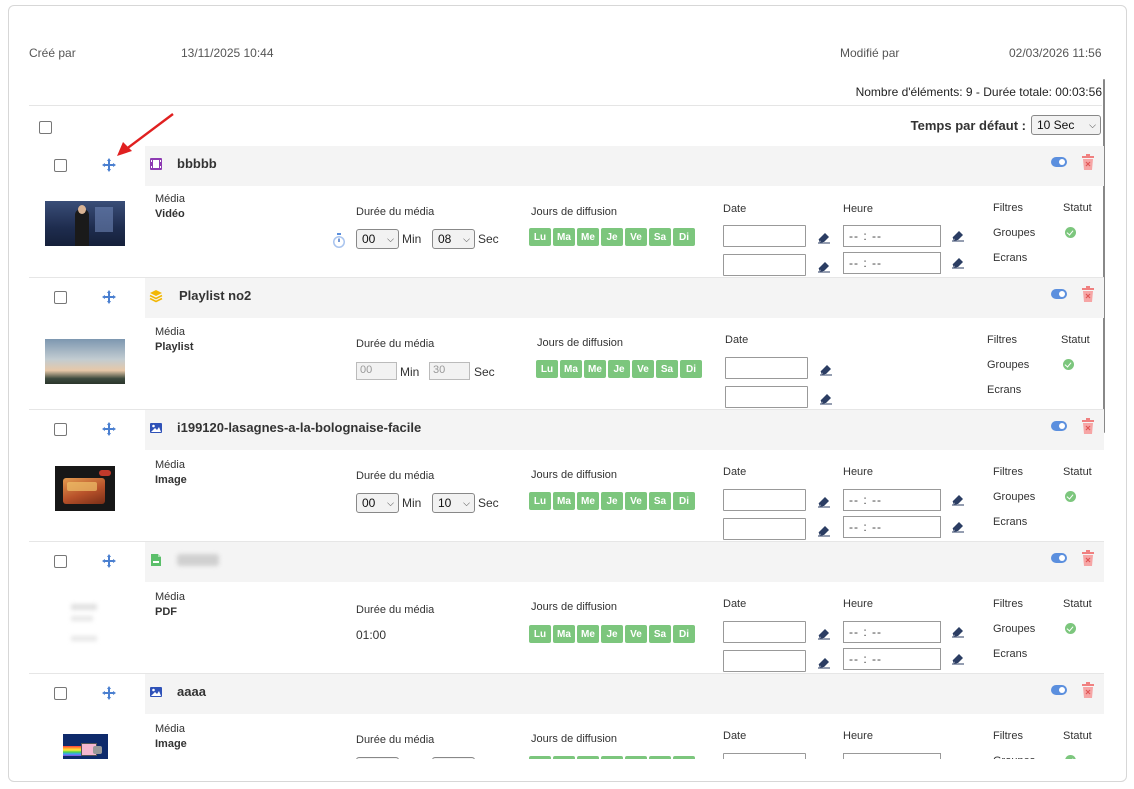 This screenshot has height=789, width=1134. What do you see at coordinates (453, 239) in the screenshot?
I see `duration-sec-select: 08 ⌵` at bounding box center [453, 239].